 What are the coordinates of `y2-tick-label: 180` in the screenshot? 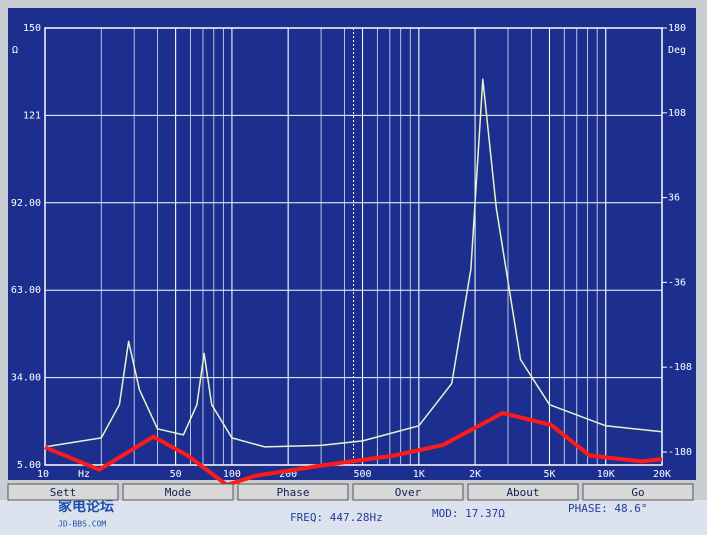 It's located at (677, 28).